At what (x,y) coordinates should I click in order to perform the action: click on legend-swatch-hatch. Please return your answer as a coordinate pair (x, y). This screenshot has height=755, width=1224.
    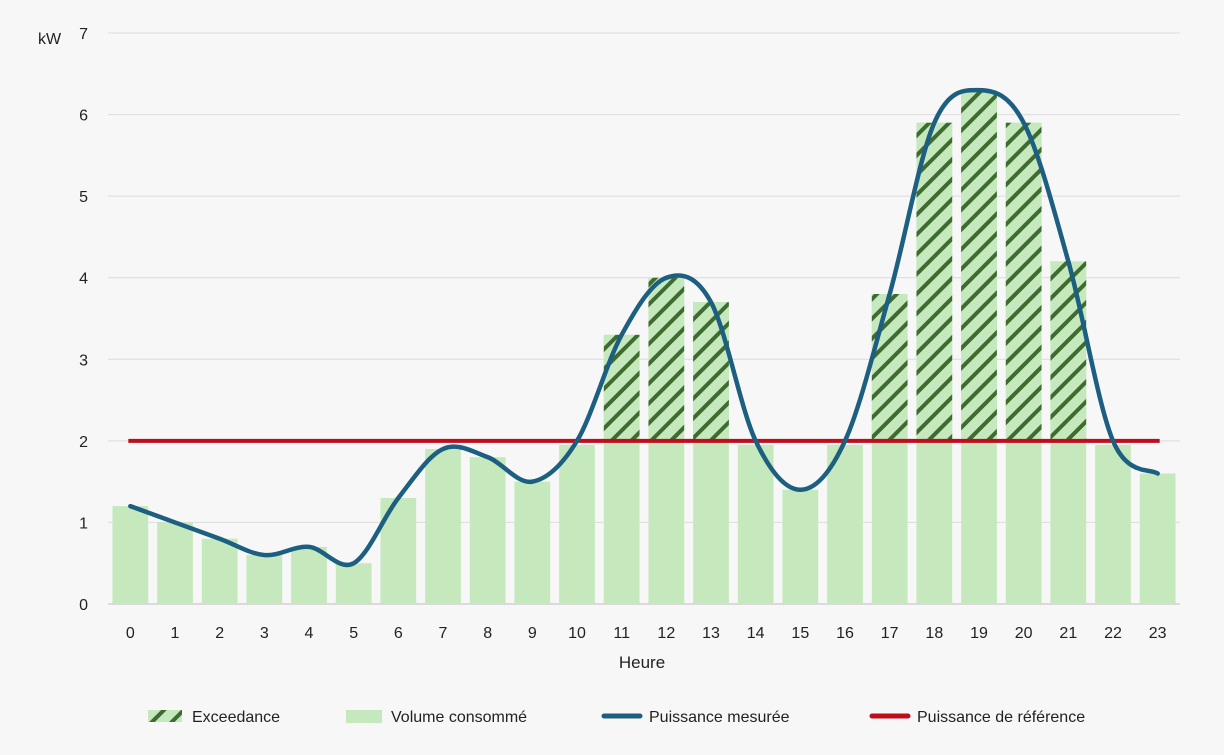
    Looking at the image, I should click on (165, 716).